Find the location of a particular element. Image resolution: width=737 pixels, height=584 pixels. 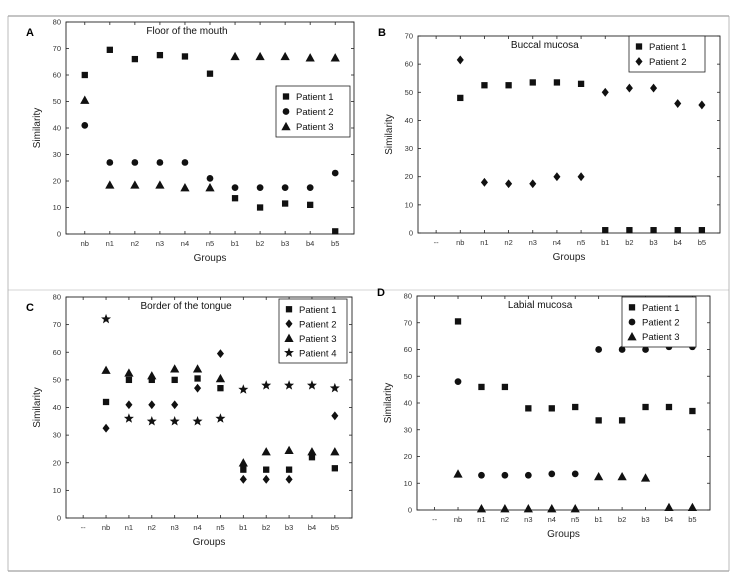

legend-entry-label: Patient 2 is located at coordinates (661, 323).